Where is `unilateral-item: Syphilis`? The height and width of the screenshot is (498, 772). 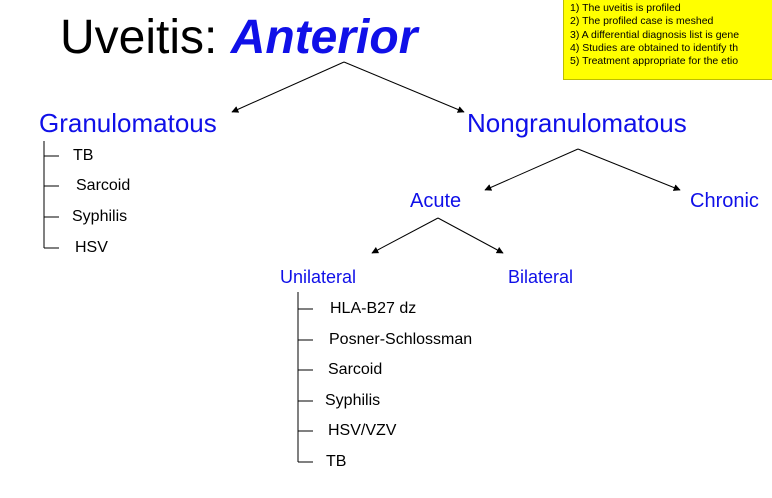
unilateral-item: Syphilis is located at coordinates (353, 400).